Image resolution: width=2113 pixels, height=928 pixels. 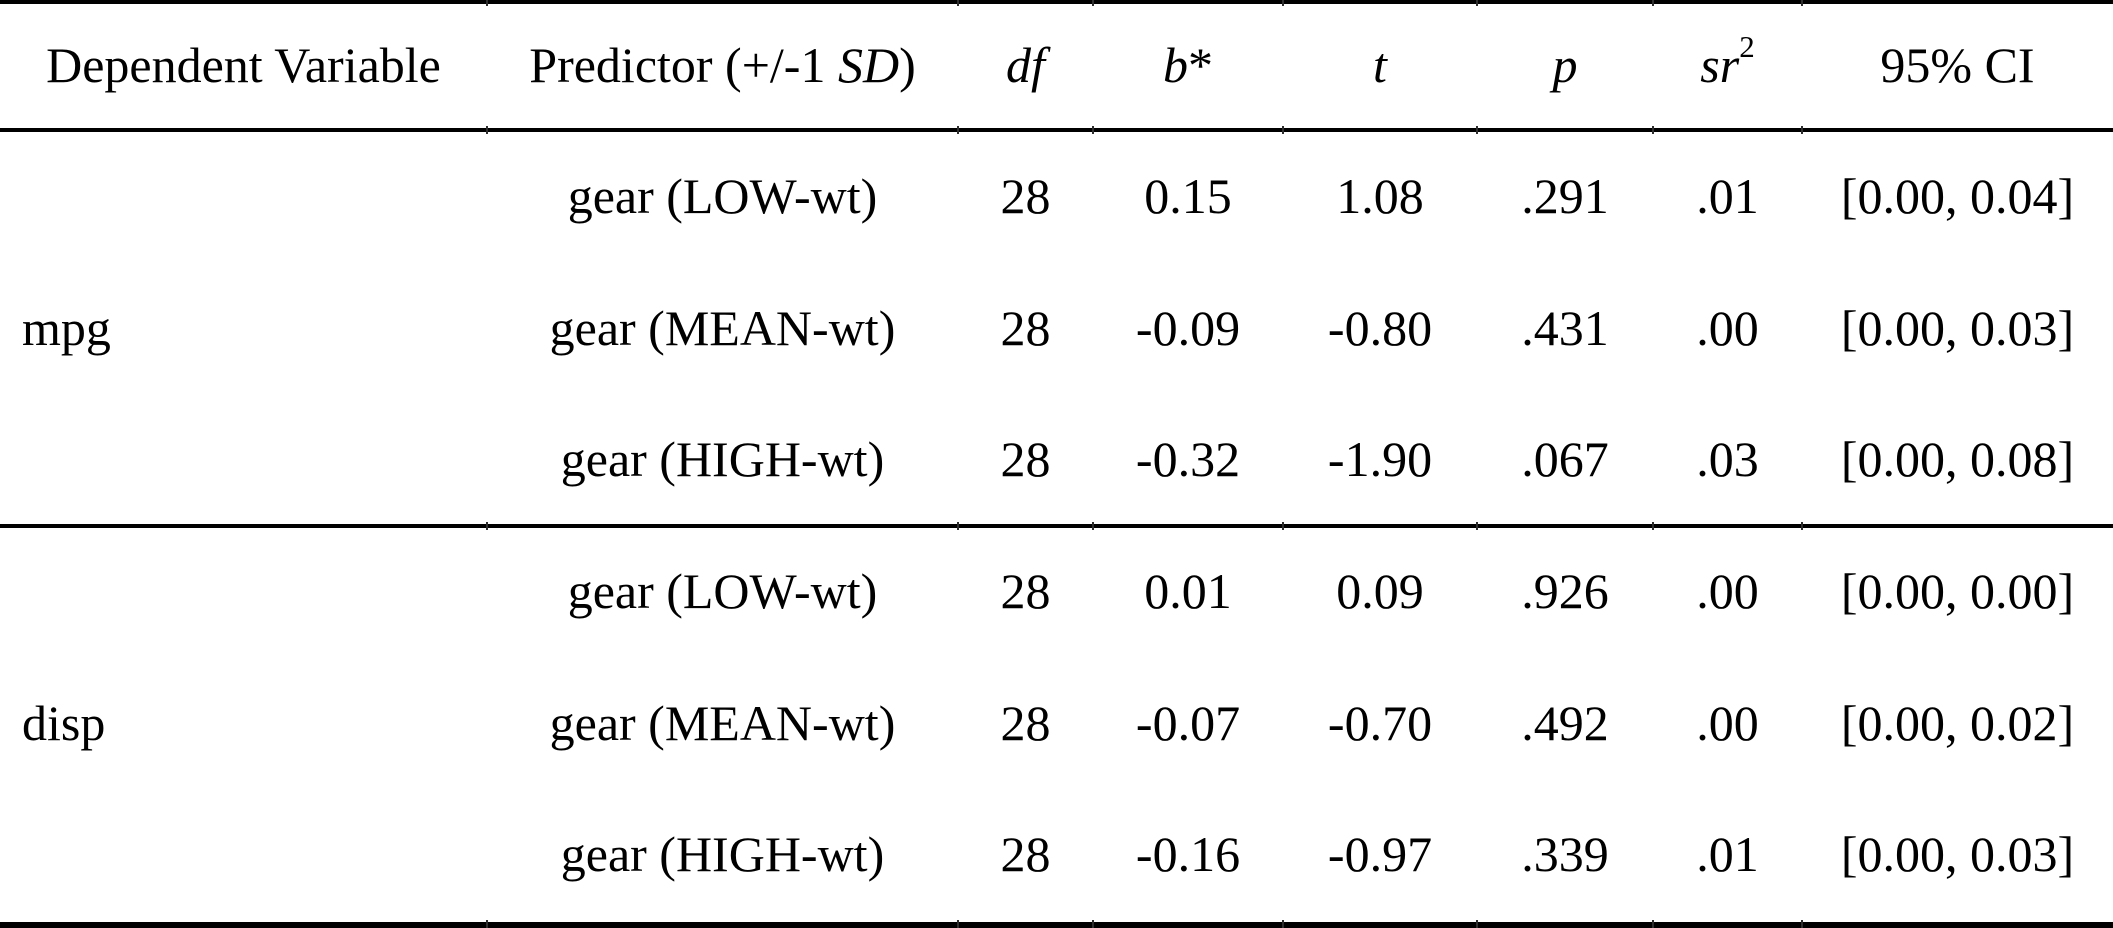 What do you see at coordinates (1188, 459) in the screenshot?
I see `cell-b: -0.32` at bounding box center [1188, 459].